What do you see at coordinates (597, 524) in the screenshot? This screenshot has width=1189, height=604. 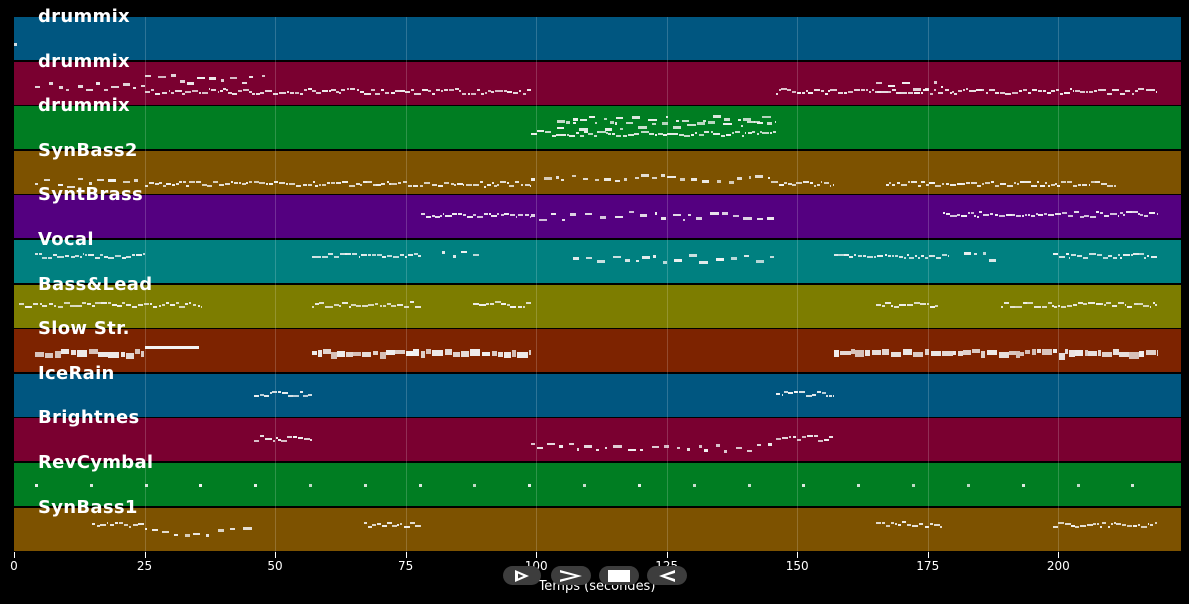 I see `track-row: SynBass1` at bounding box center [597, 524].